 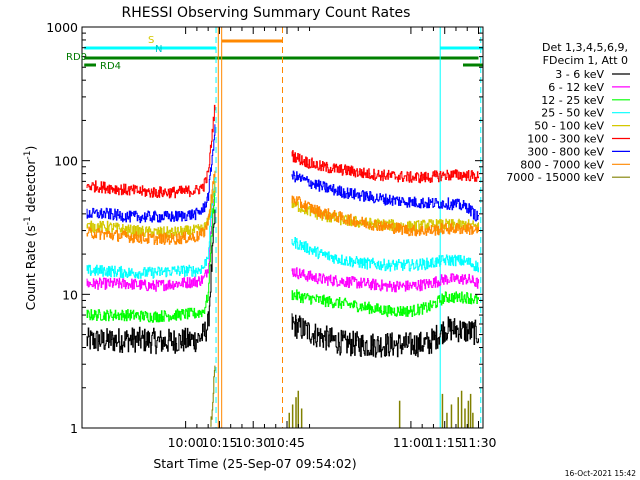 I want to click on x-tick-label: 10:00, so click(x=186, y=442).